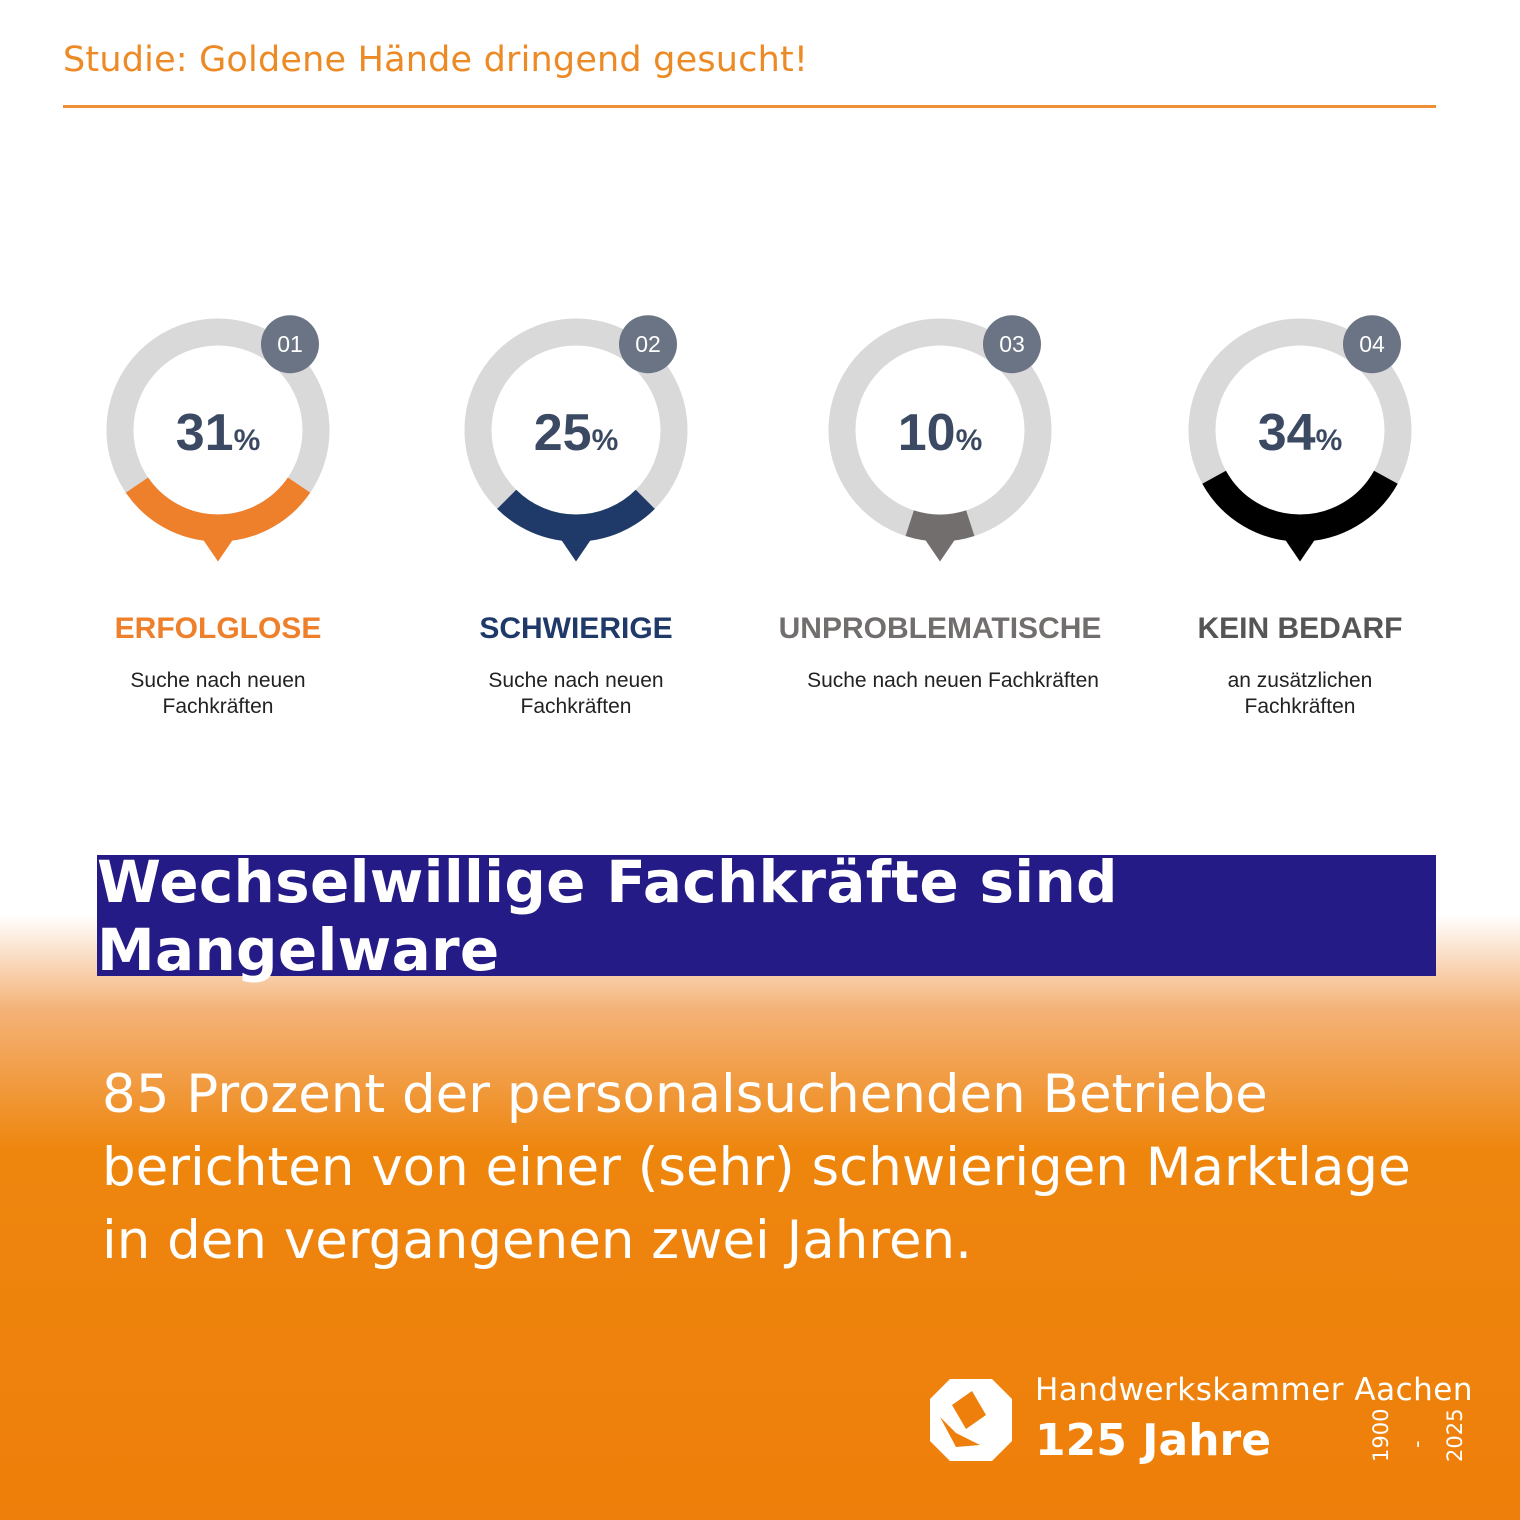  I want to click on donut-sublabel-01: Suche nach neuen Fachkräften, so click(218, 693).